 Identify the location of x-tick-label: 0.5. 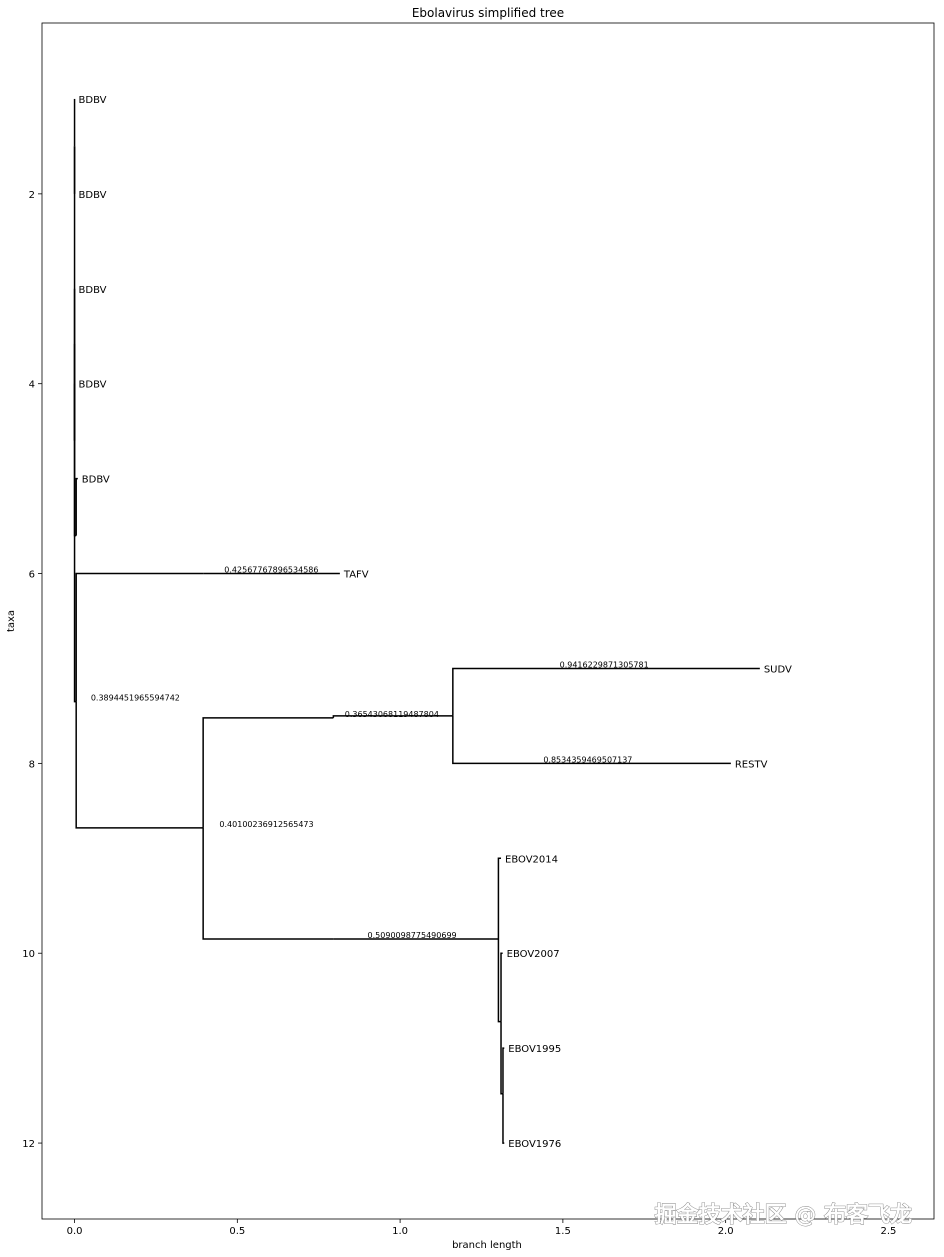
(237, 1231).